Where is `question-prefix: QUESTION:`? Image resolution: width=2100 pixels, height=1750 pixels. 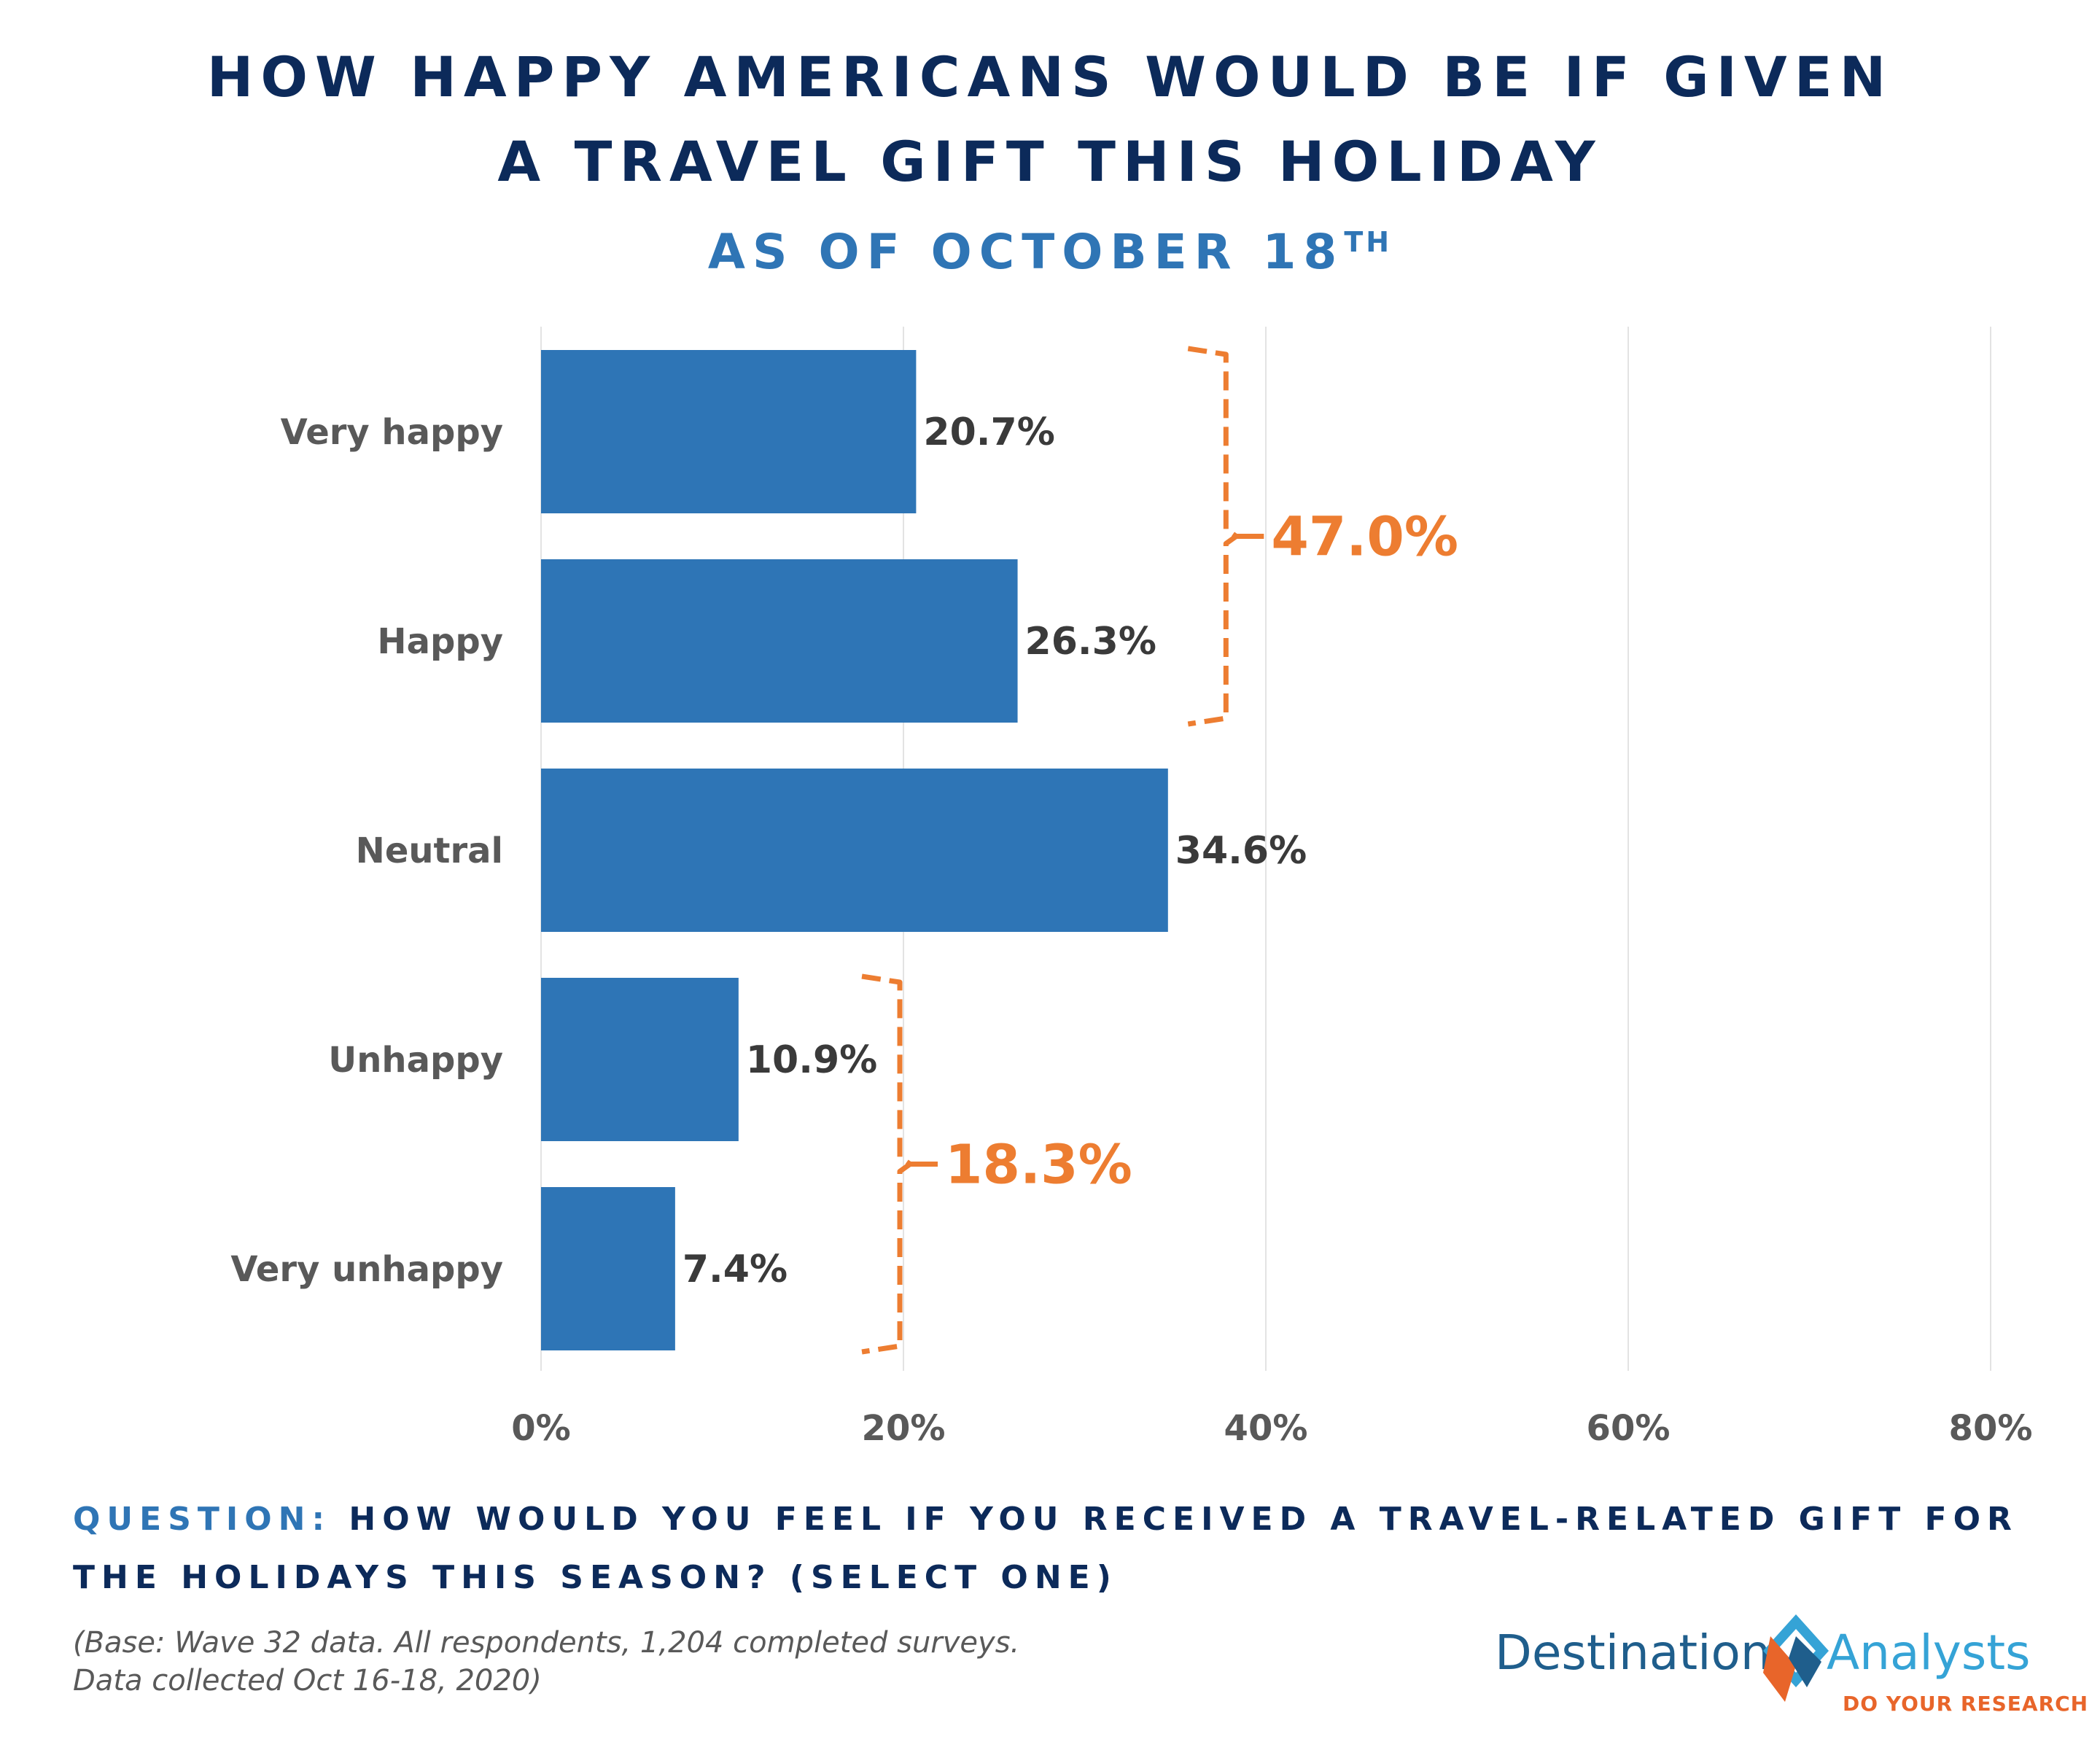 question-prefix: QUESTION: is located at coordinates (202, 1519).